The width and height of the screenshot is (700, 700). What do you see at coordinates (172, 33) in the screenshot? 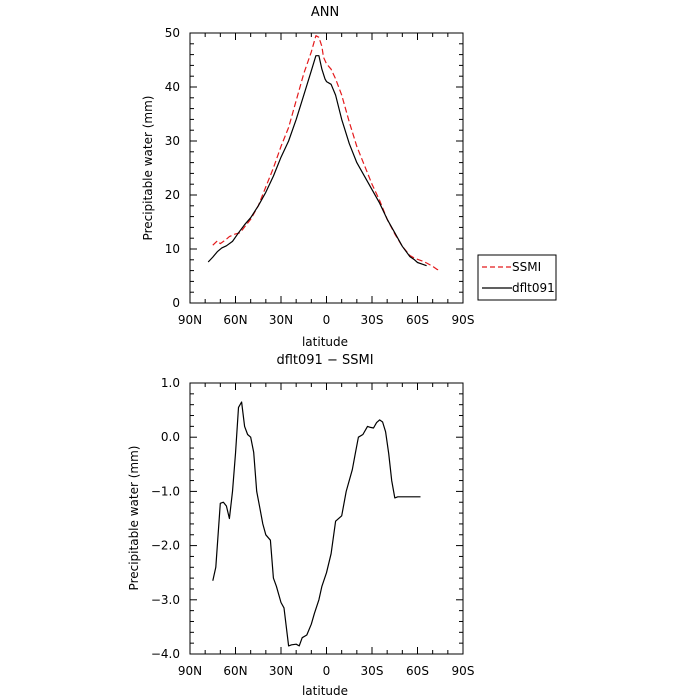
I see `y-tick-label: 50` at bounding box center [172, 33].